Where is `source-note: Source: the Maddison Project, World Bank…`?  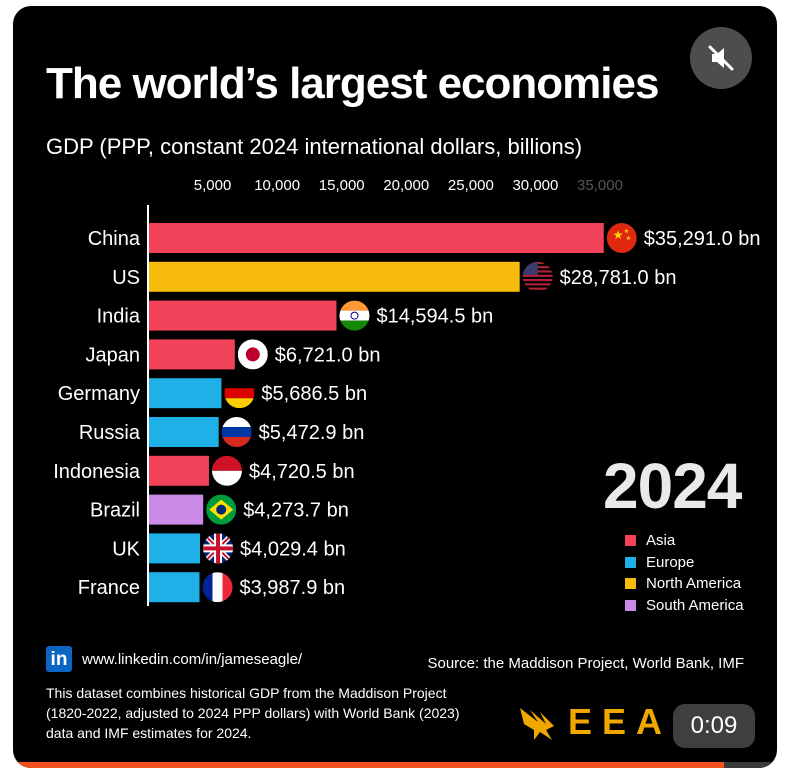 source-note: Source: the Maddison Project, World Bank… is located at coordinates (585, 663).